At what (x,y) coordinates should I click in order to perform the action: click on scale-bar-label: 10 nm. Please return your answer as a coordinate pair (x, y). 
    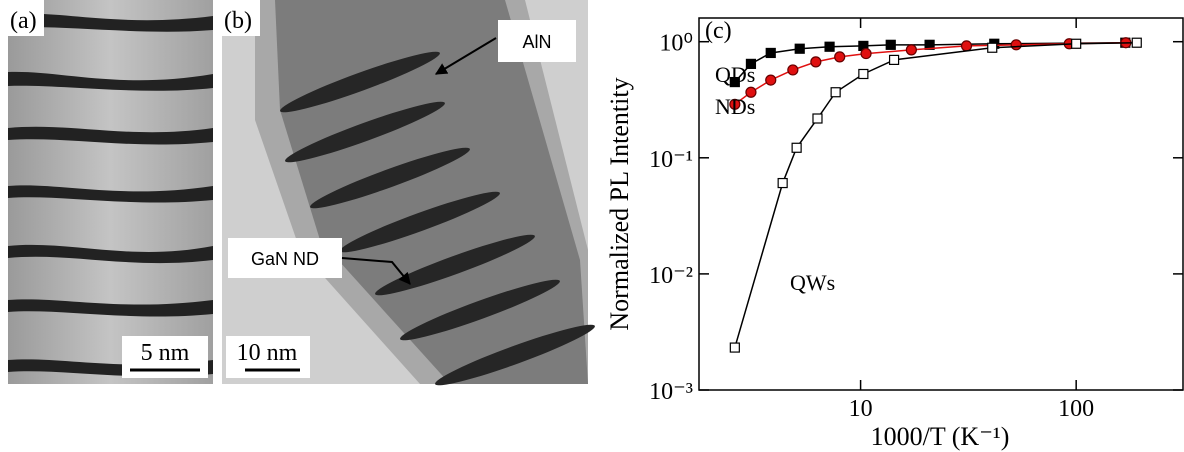
    Looking at the image, I should click on (267, 353).